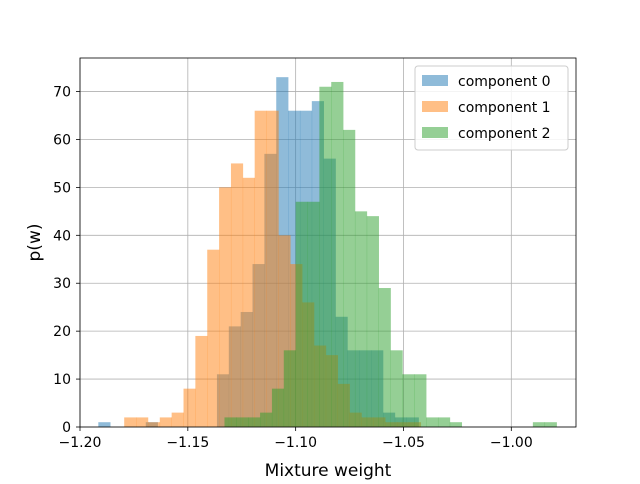  What do you see at coordinates (403, 443) in the screenshot?
I see `x-tick-label: −1.05` at bounding box center [403, 443].